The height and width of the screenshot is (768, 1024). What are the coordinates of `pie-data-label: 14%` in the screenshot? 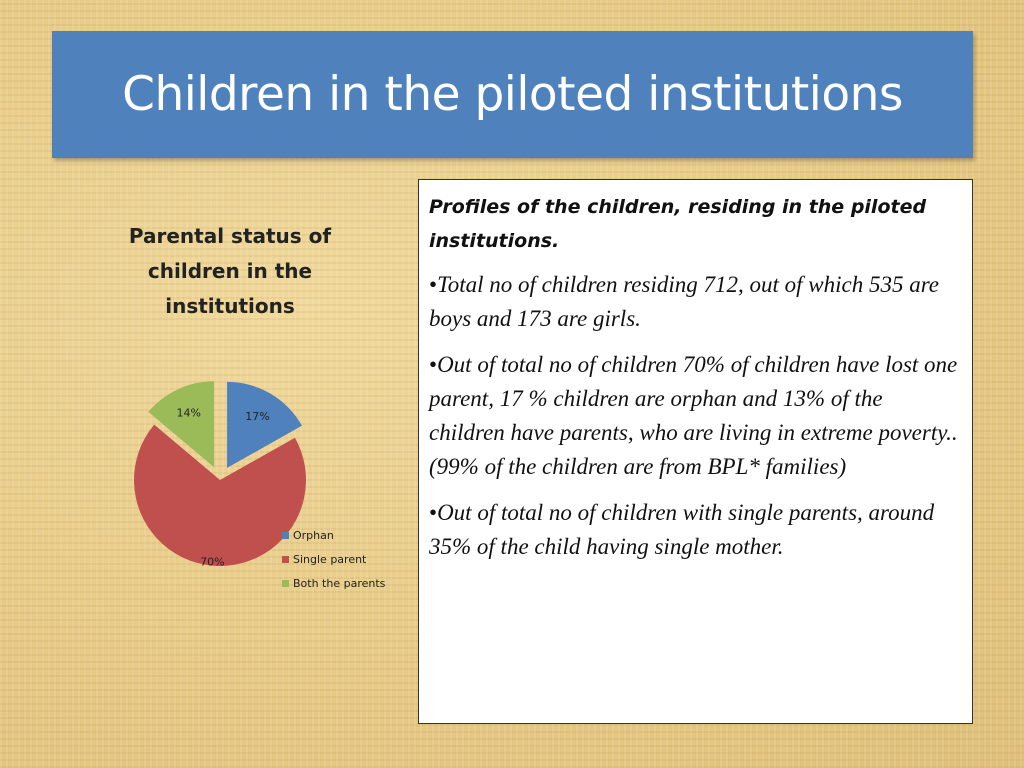 It's located at (188, 413).